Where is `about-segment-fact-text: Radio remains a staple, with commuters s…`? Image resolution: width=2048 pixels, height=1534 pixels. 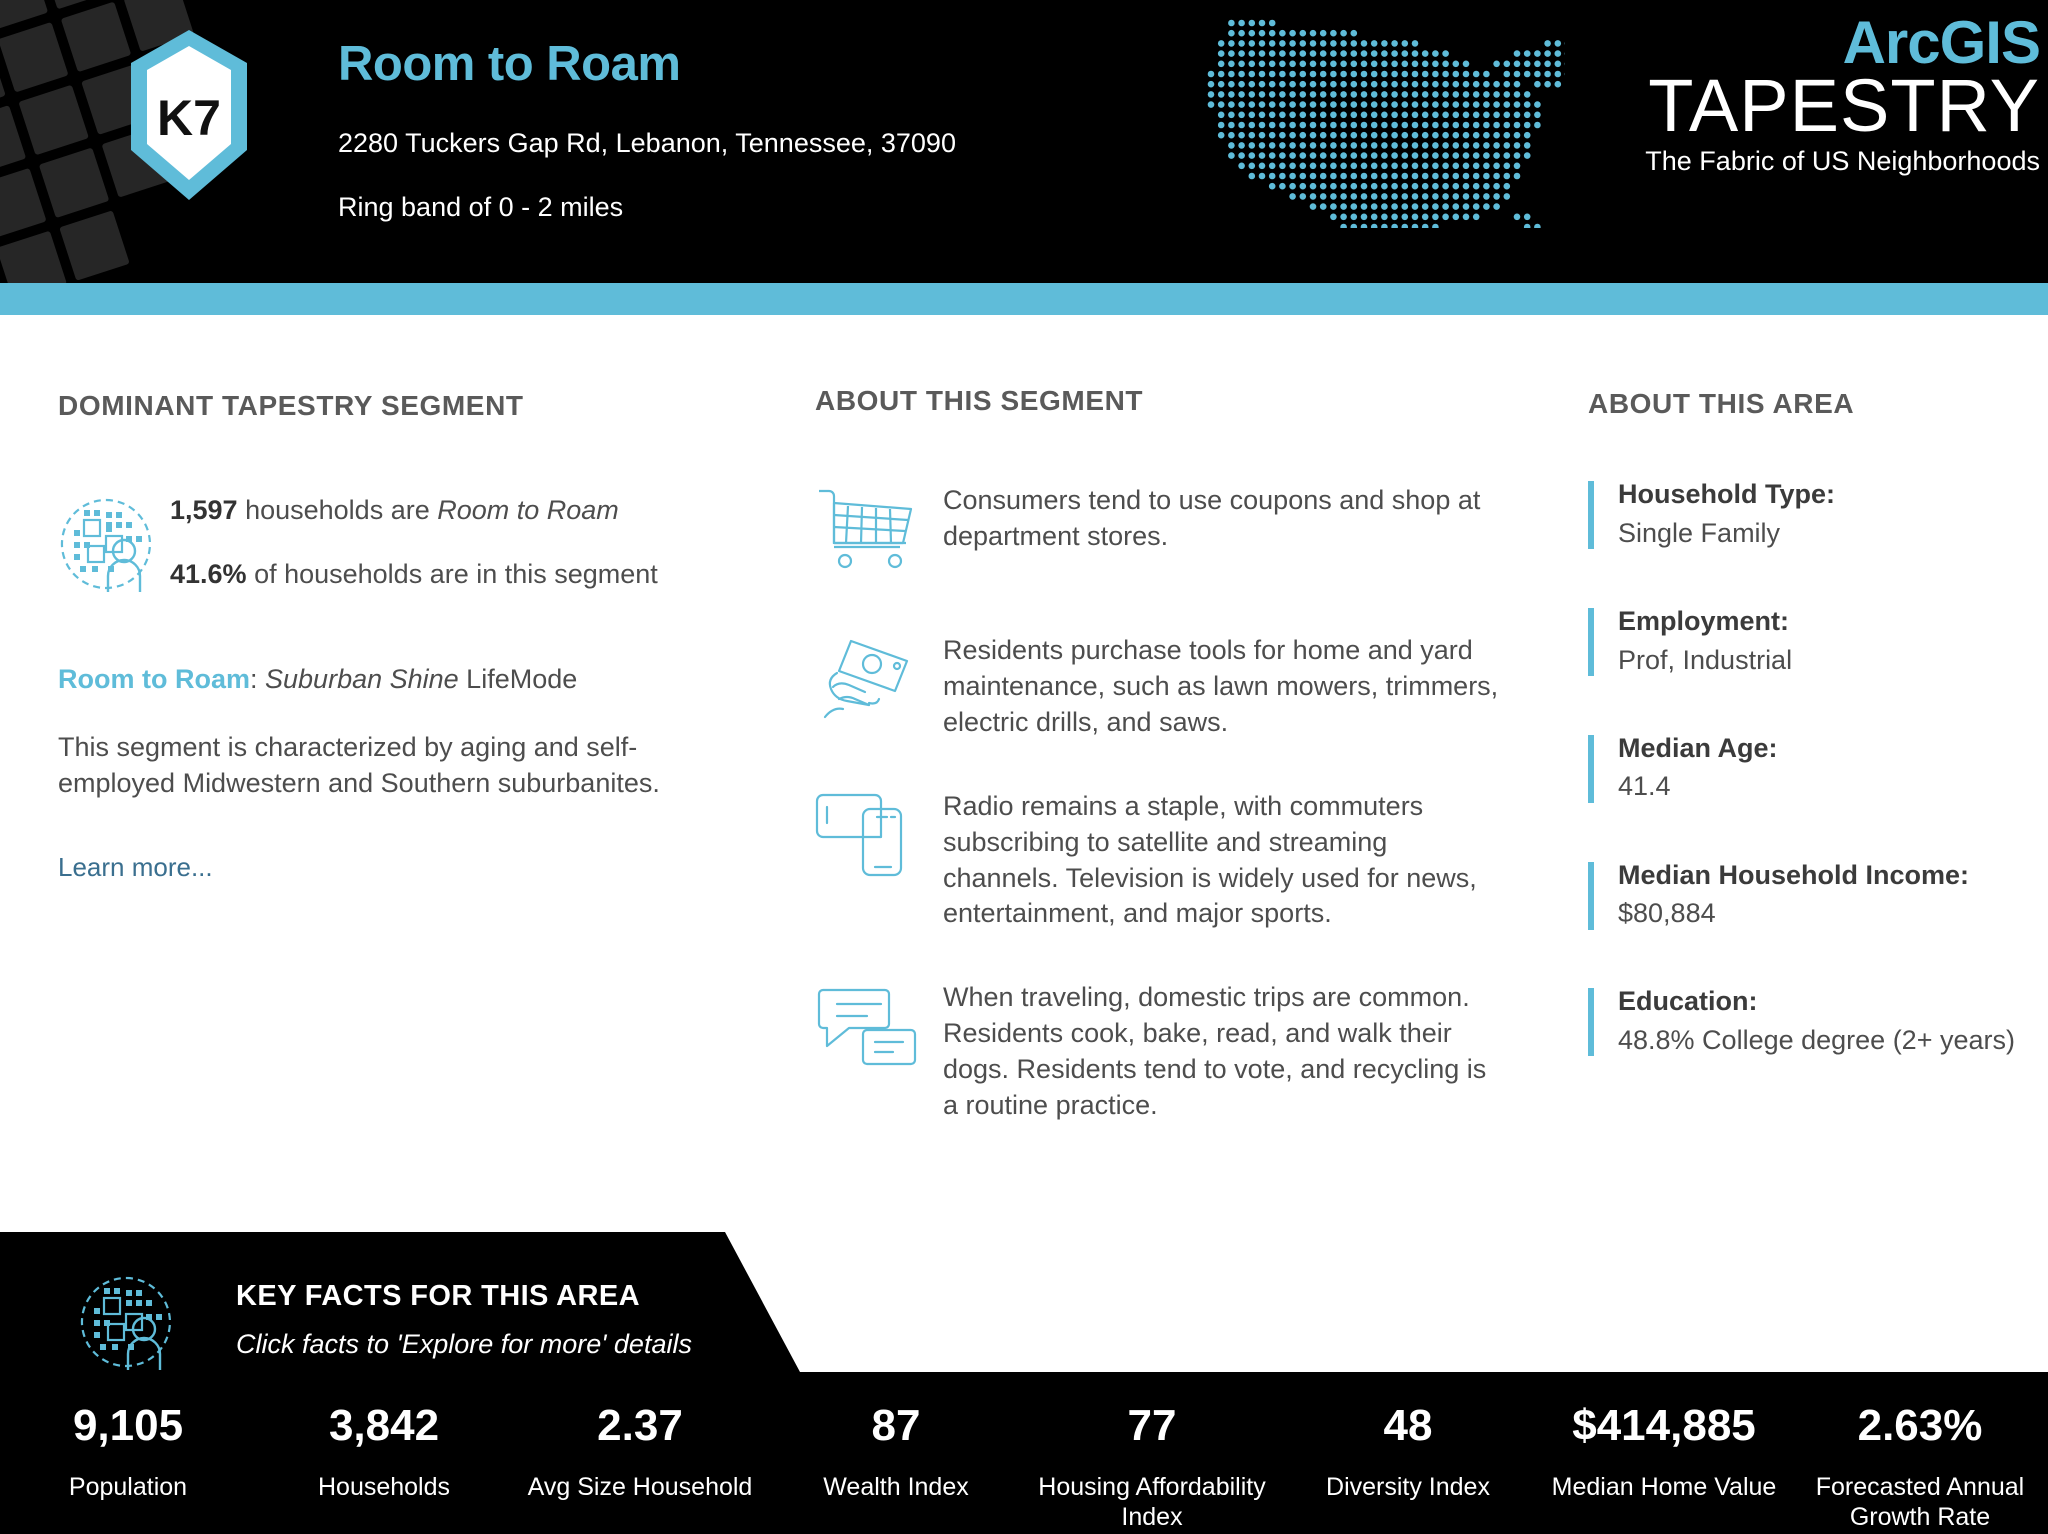
about-segment-fact-text: Radio remains a staple, with commuters s… is located at coordinates (1210, 859).